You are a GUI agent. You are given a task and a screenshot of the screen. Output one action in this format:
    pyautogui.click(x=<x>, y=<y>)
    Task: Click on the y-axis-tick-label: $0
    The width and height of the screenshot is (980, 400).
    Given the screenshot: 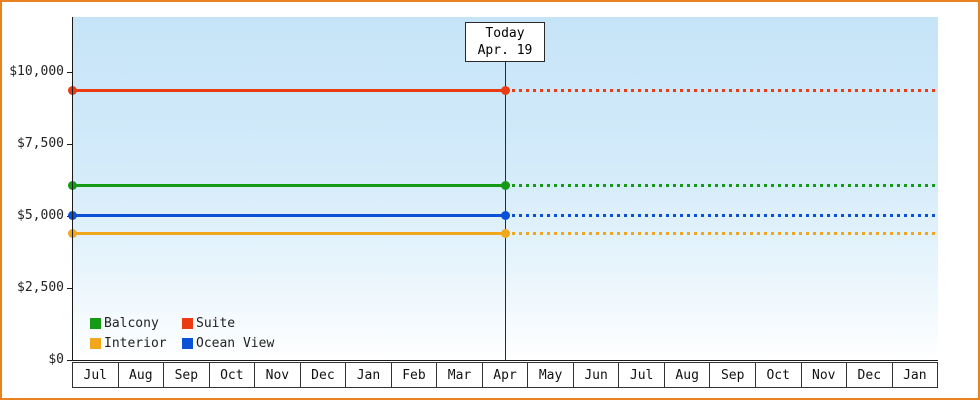 What is the action you would take?
    pyautogui.click(x=56, y=359)
    